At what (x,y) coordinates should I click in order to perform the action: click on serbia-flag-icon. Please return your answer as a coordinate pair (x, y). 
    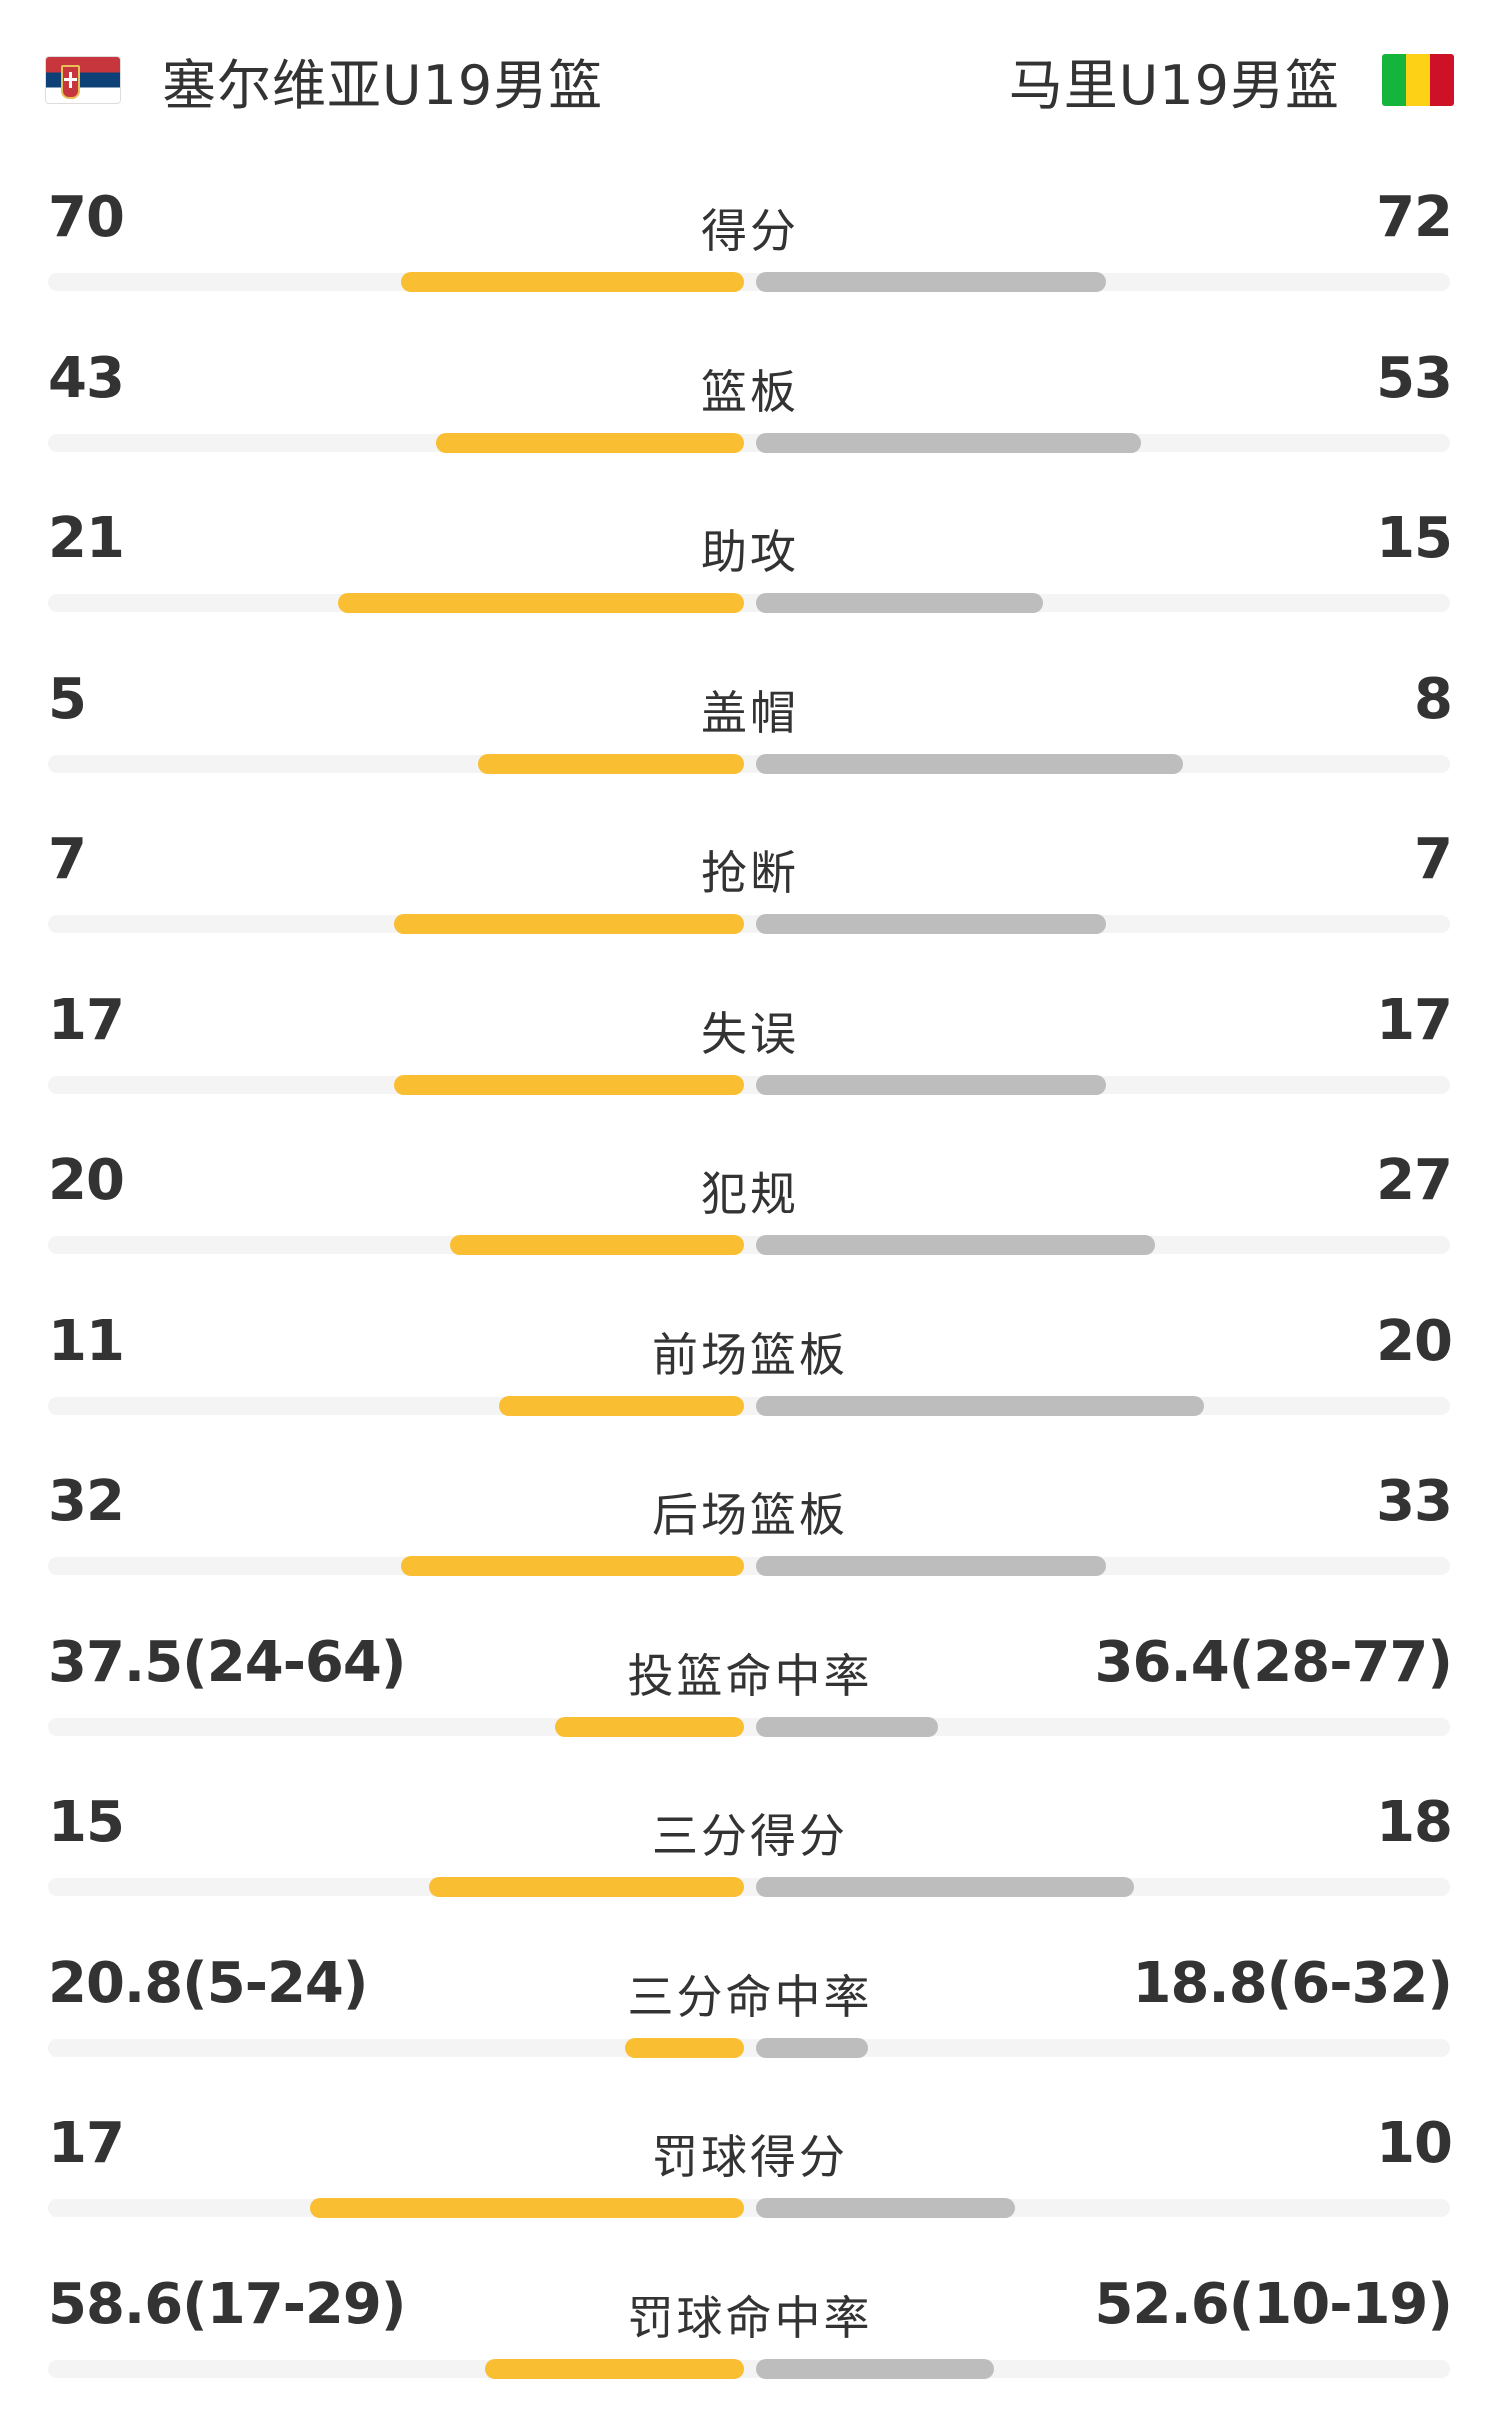
    Looking at the image, I should click on (83, 80).